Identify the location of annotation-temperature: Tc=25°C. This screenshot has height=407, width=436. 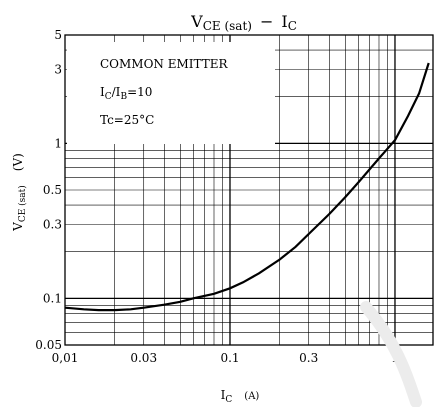
(127, 120).